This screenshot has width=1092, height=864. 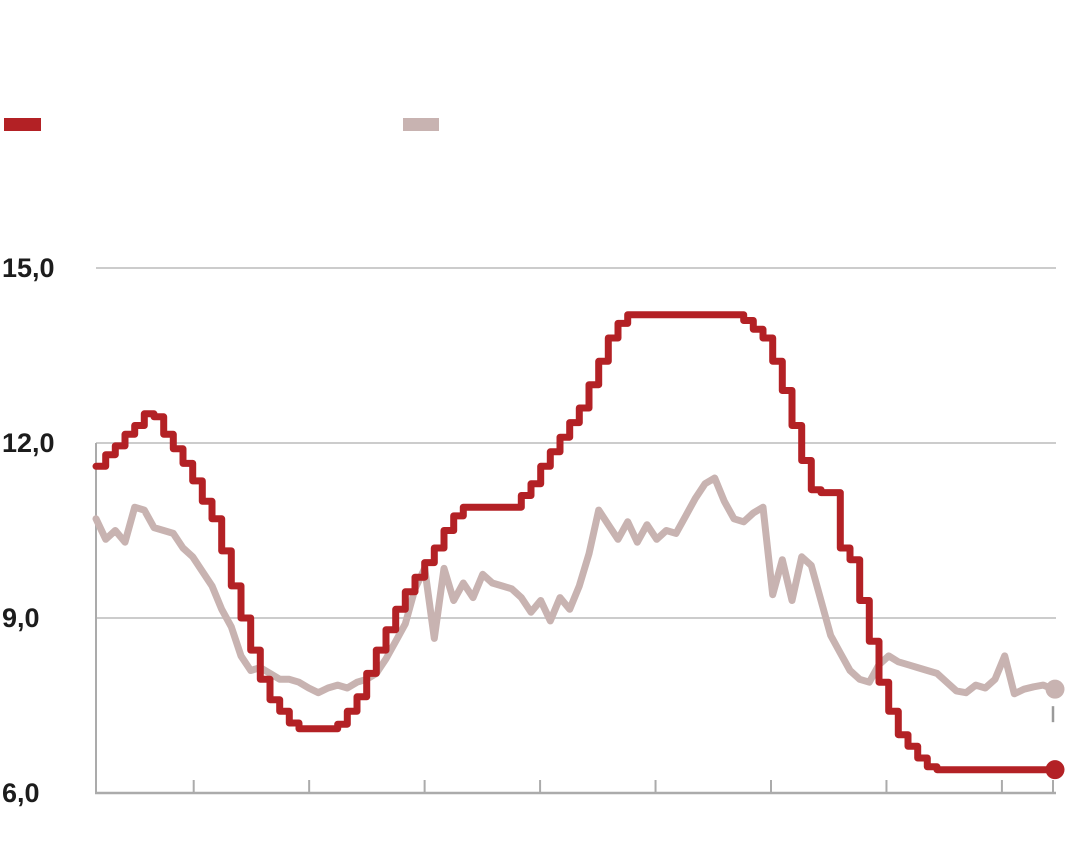 I want to click on legend-swatch-red, so click(x=22, y=124).